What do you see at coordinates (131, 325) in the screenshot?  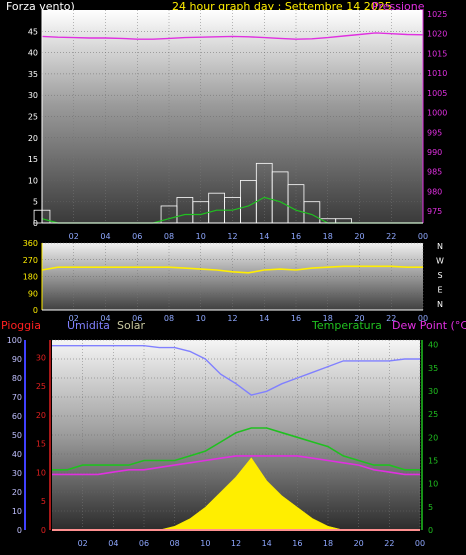 I see `solar-title: Solar` at bounding box center [131, 325].